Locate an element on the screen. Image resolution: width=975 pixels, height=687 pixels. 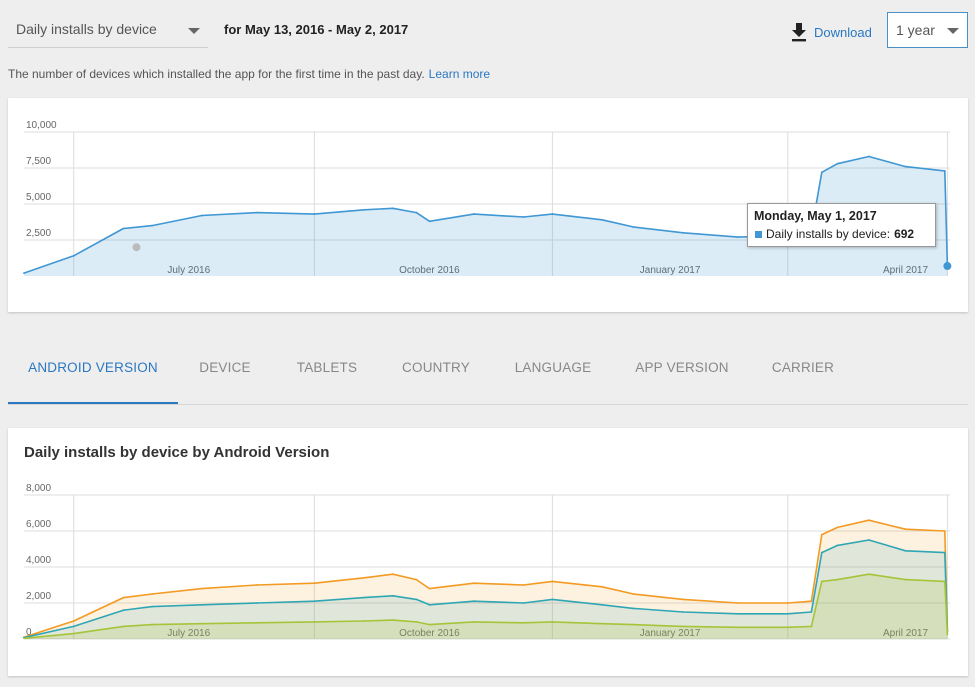
tab-language: LANGUAGE is located at coordinates (553, 367).